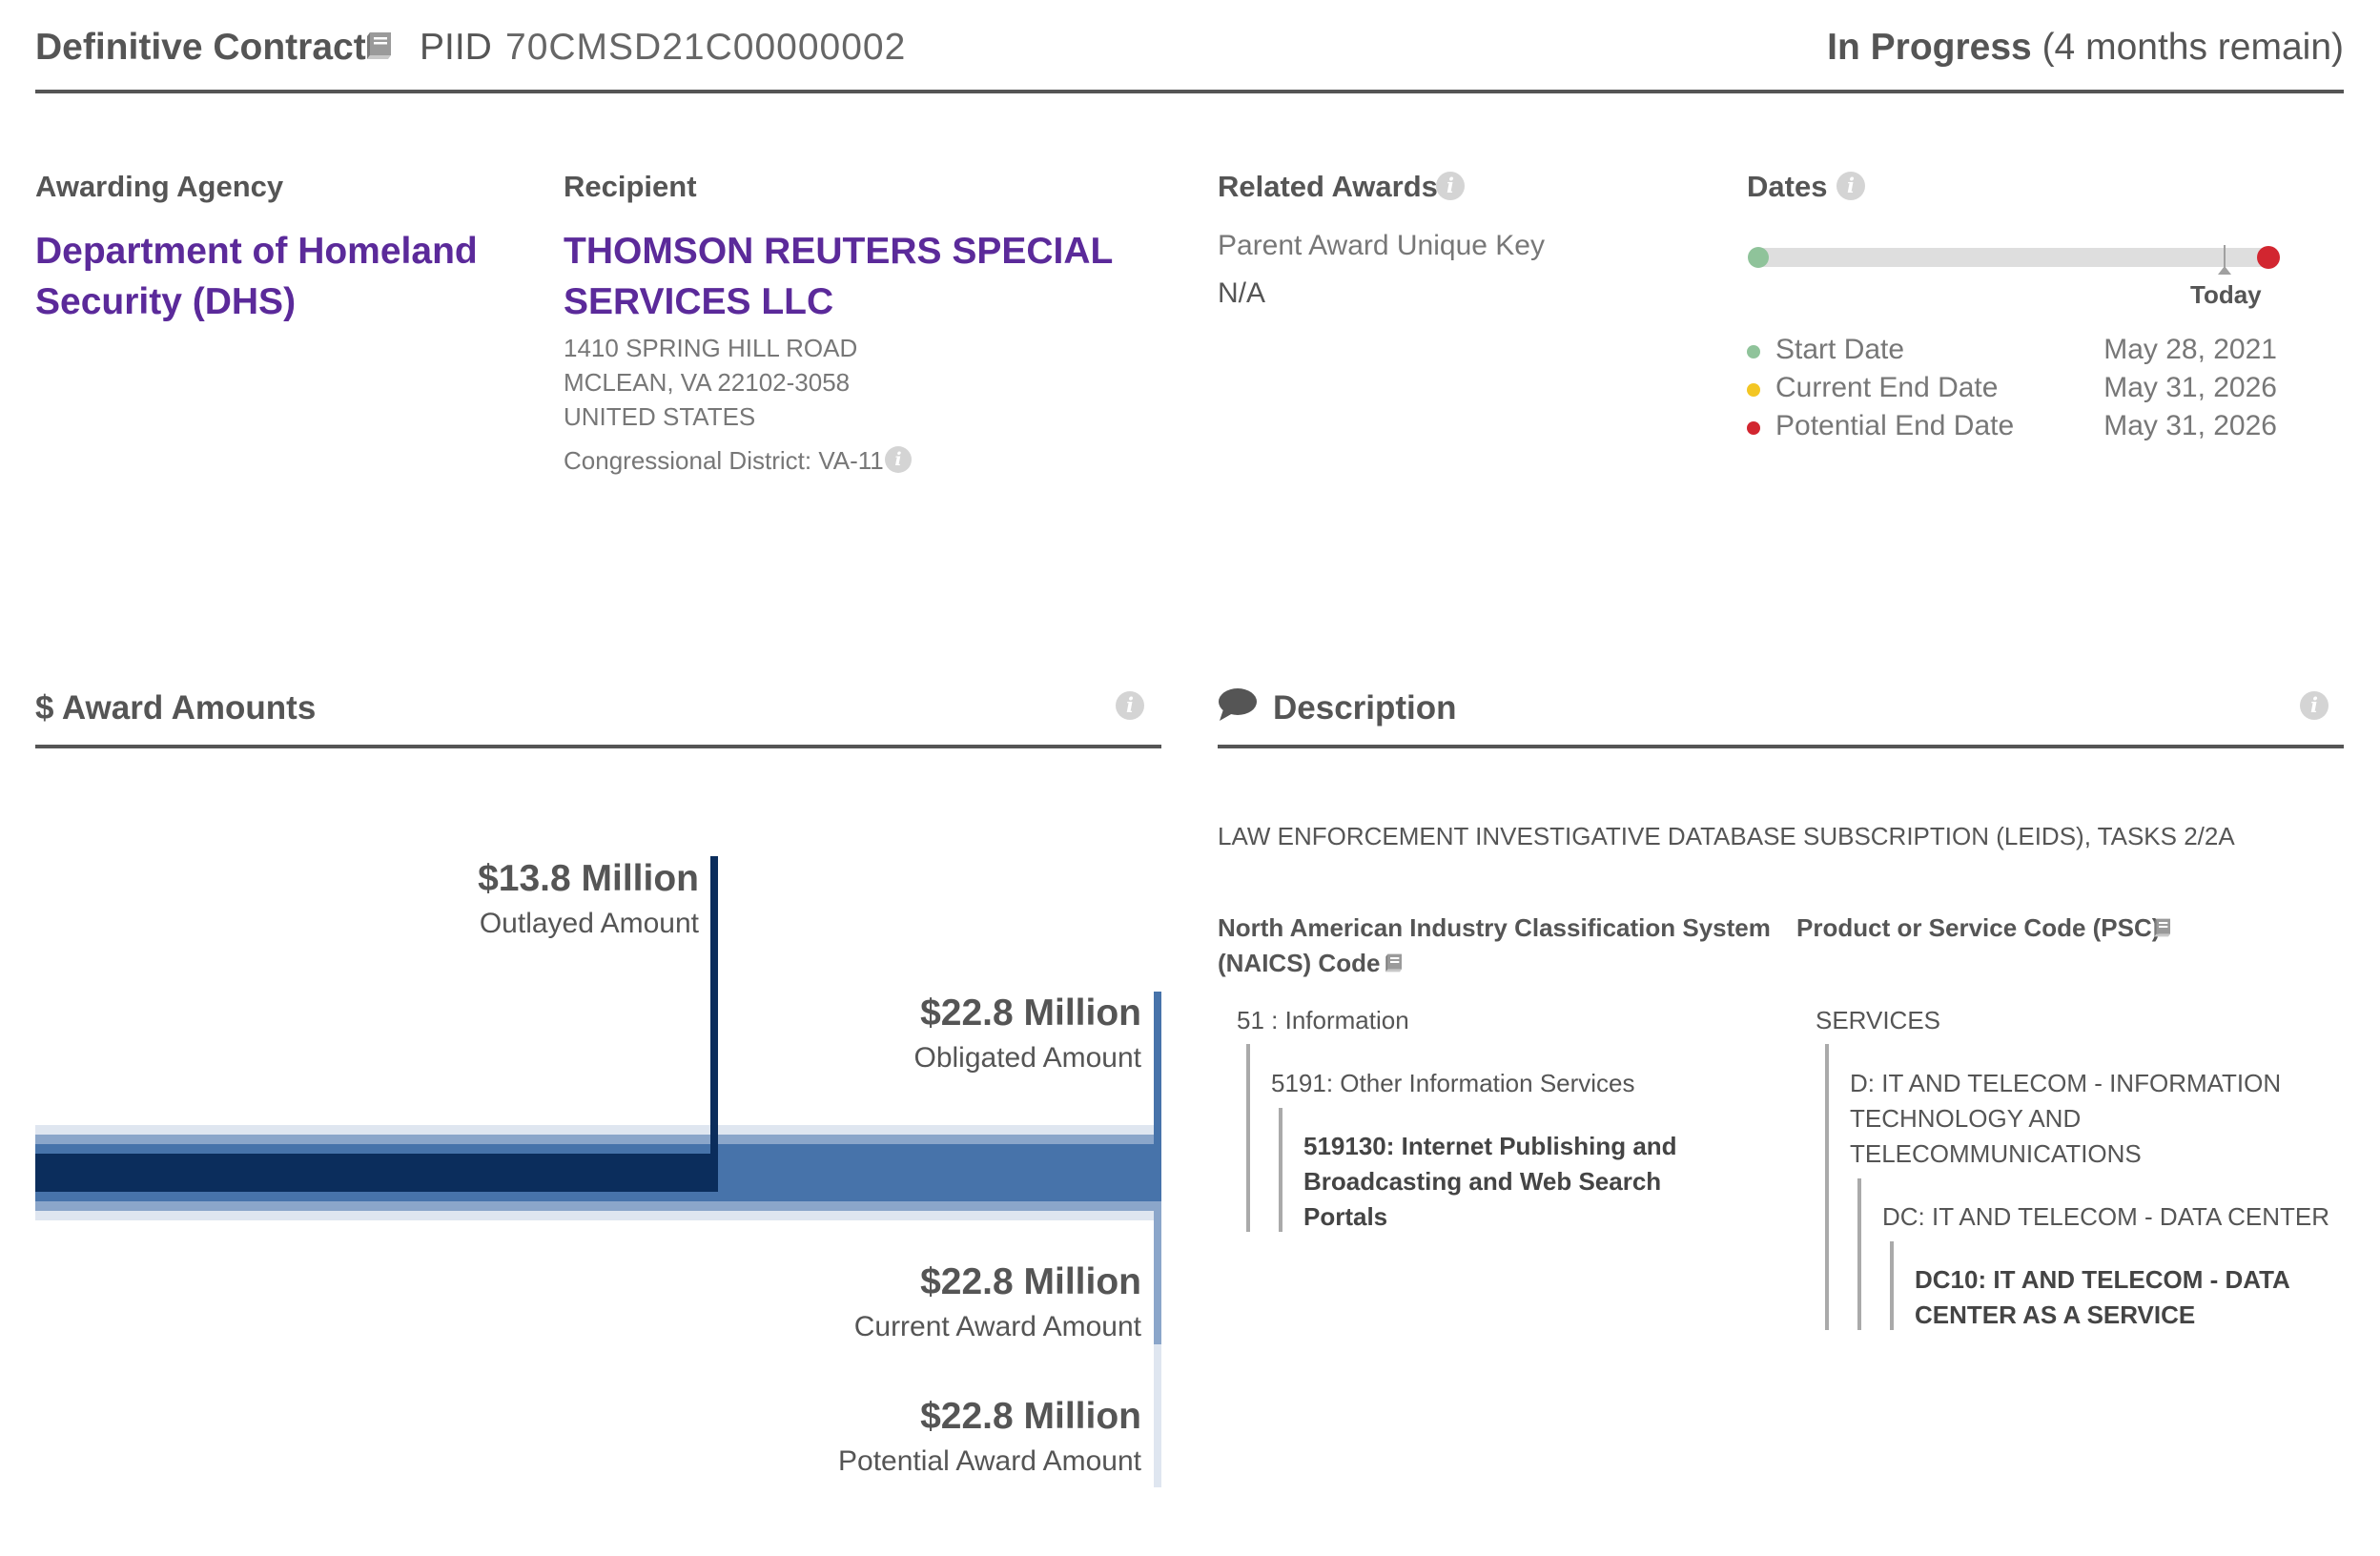 The height and width of the screenshot is (1556, 2380). What do you see at coordinates (2103, 1279) in the screenshot?
I see `psc-level4-line1: DC10: IT AND TELECOM - DATA` at bounding box center [2103, 1279].